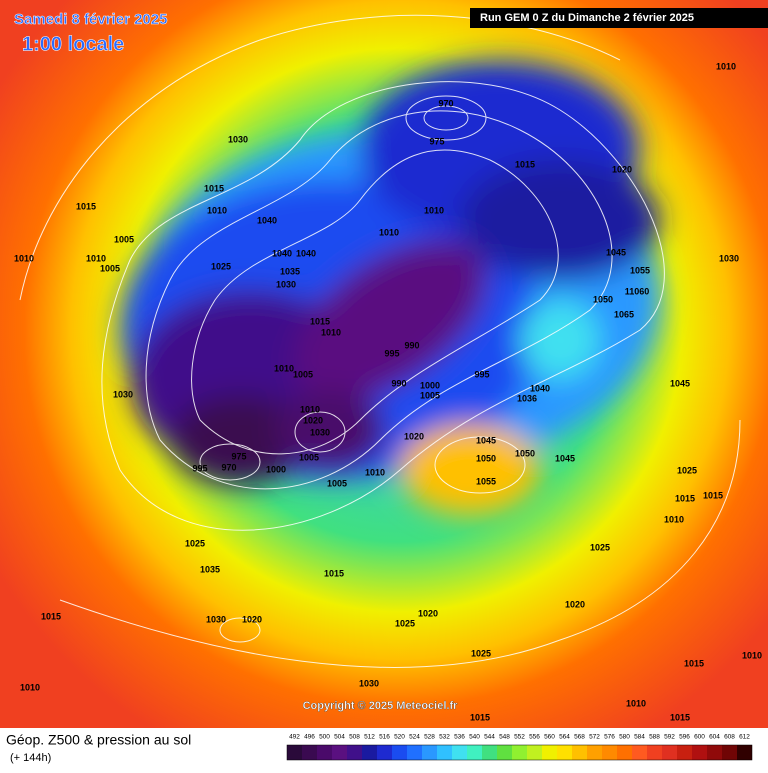  Describe the element at coordinates (699, 737) in the screenshot. I see `scale-label: 600` at that location.